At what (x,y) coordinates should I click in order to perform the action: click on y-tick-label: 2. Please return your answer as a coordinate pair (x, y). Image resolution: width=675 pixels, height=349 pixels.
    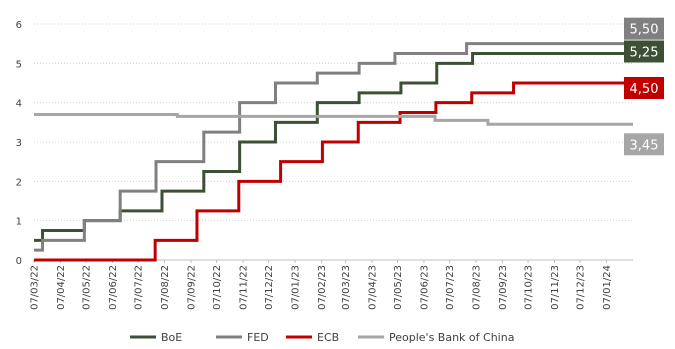
    Looking at the image, I should click on (19, 182).